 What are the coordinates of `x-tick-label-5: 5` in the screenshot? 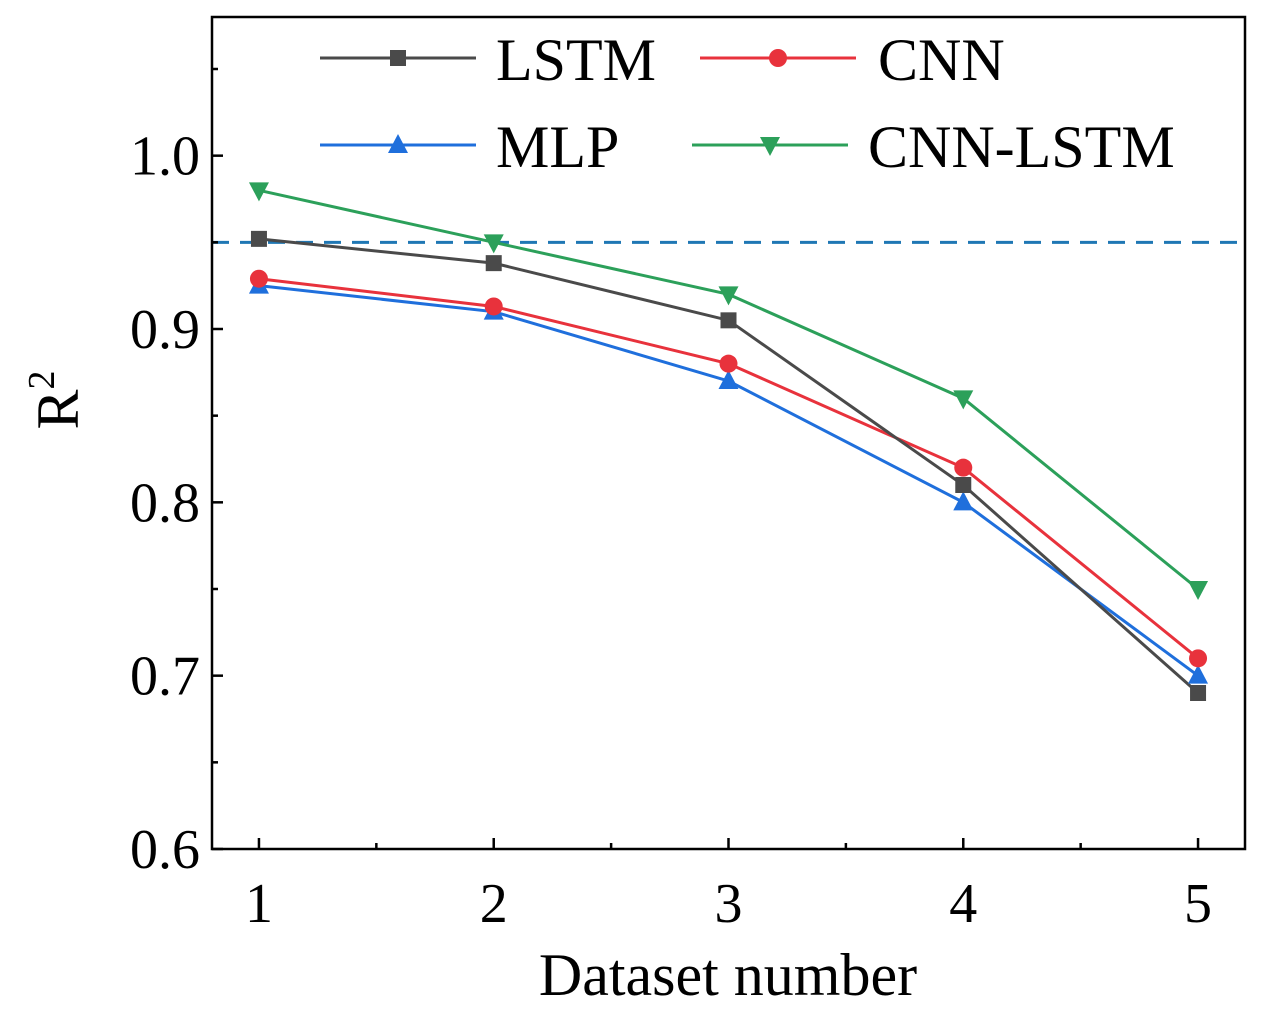 It's located at (1198, 904).